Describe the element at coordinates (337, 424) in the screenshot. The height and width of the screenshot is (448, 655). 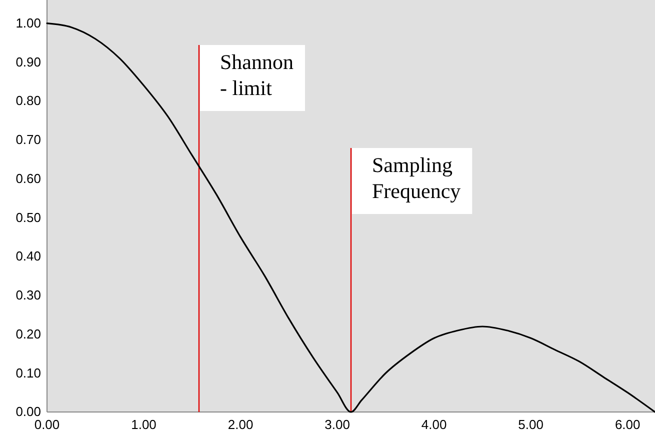
I see `x-tick-label: 3.00` at that location.